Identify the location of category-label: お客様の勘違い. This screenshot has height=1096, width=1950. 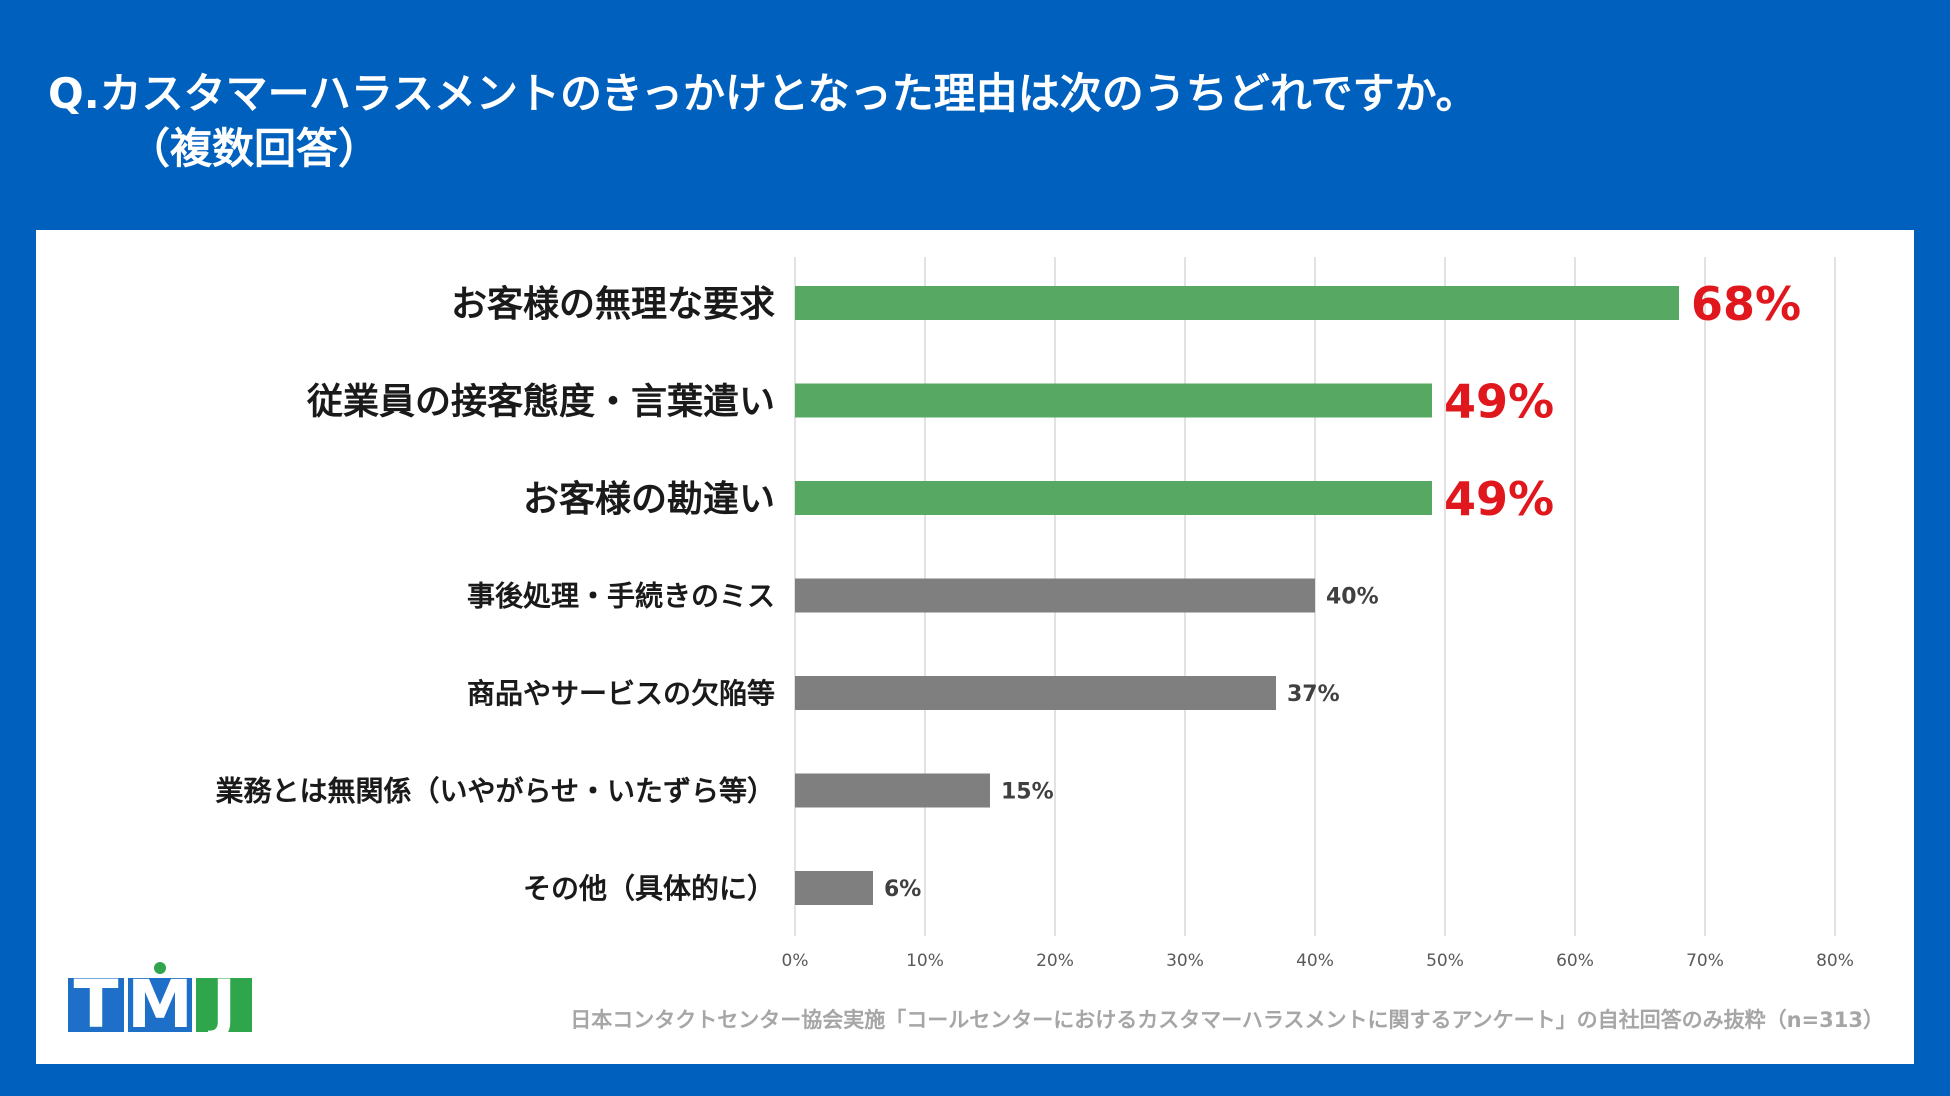
(649, 499).